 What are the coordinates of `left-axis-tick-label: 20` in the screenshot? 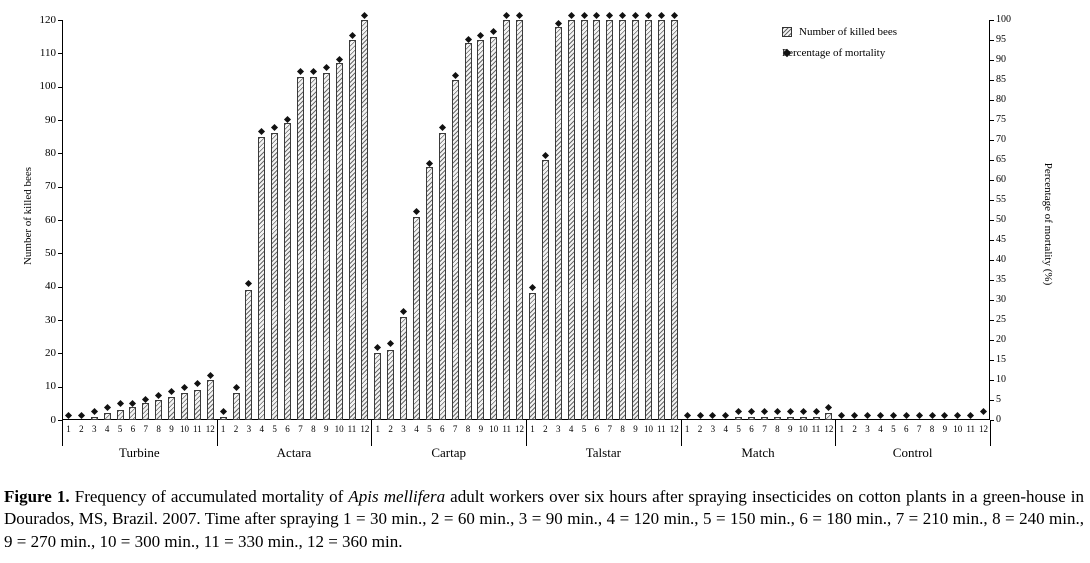 It's located at (50, 352).